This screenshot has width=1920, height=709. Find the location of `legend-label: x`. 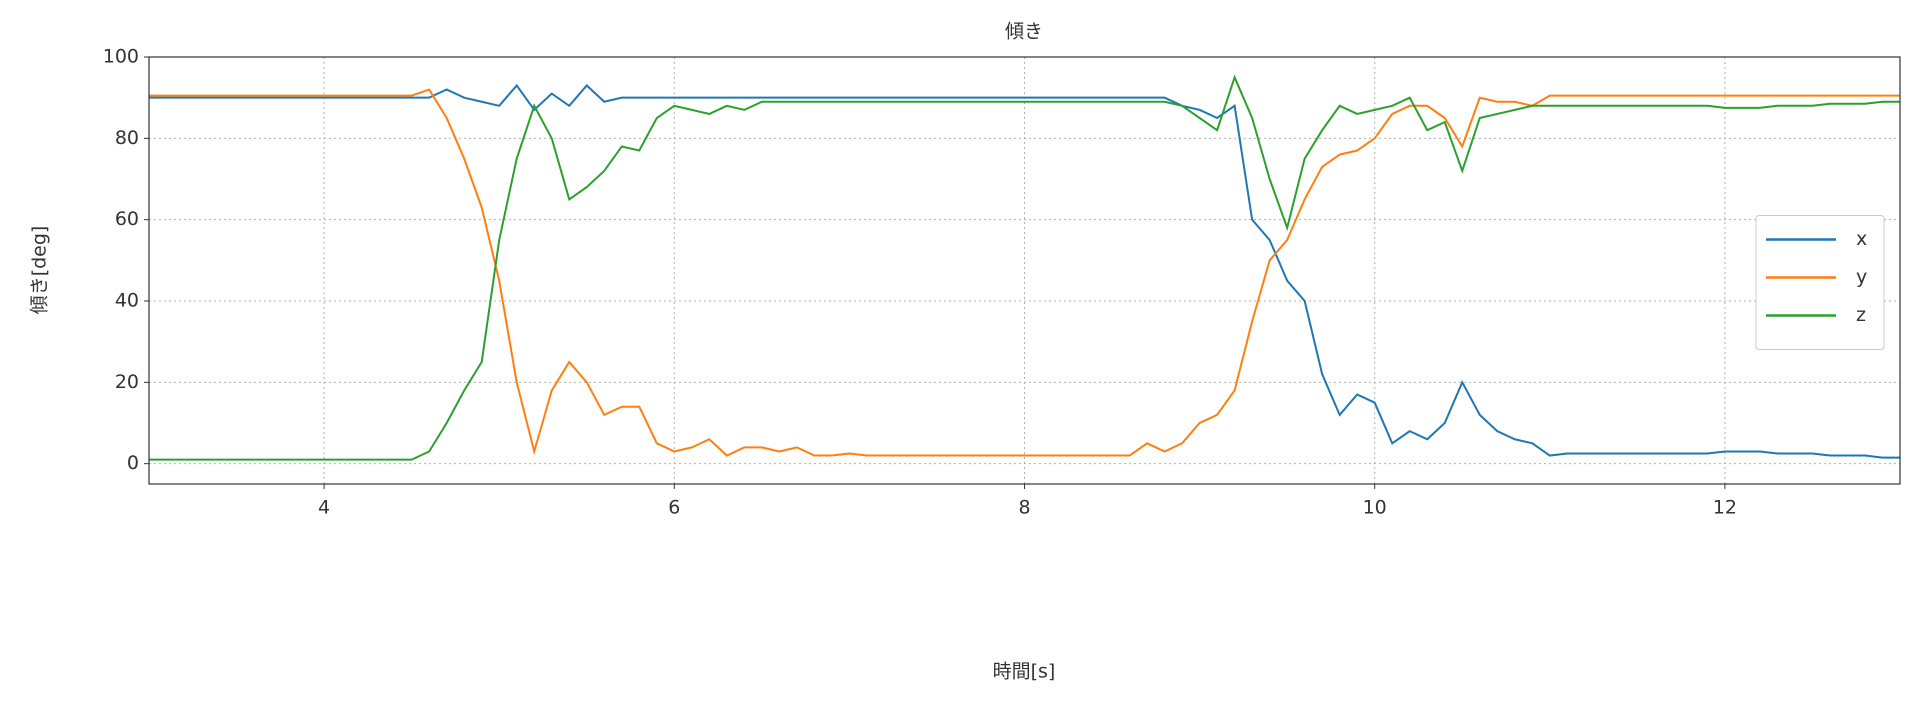

legend-label: x is located at coordinates (1861, 239).